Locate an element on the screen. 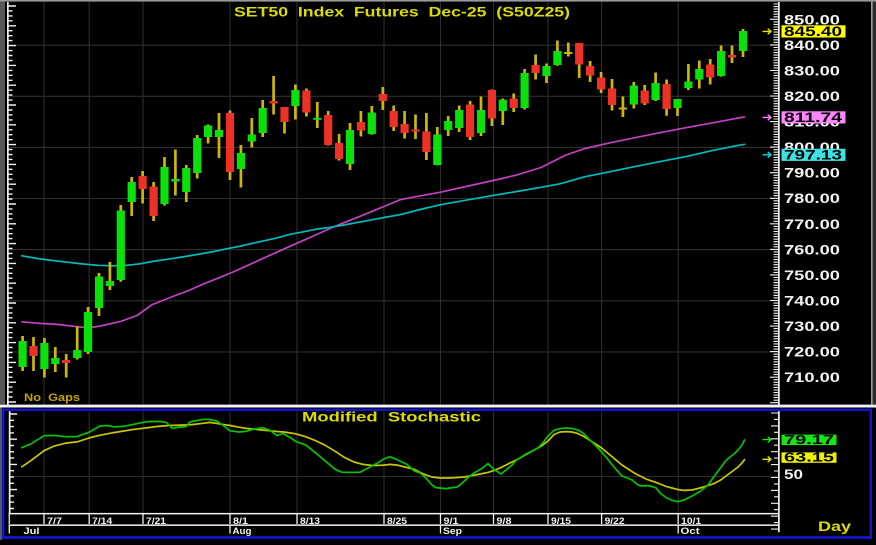  svg-text: 8/1 is located at coordinates (241, 521).